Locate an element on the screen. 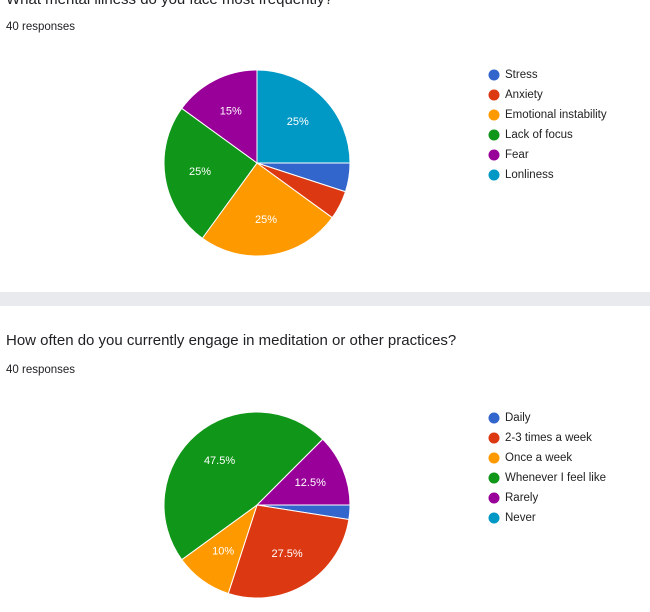 The image size is (650, 612). legend-label: Never is located at coordinates (520, 518).